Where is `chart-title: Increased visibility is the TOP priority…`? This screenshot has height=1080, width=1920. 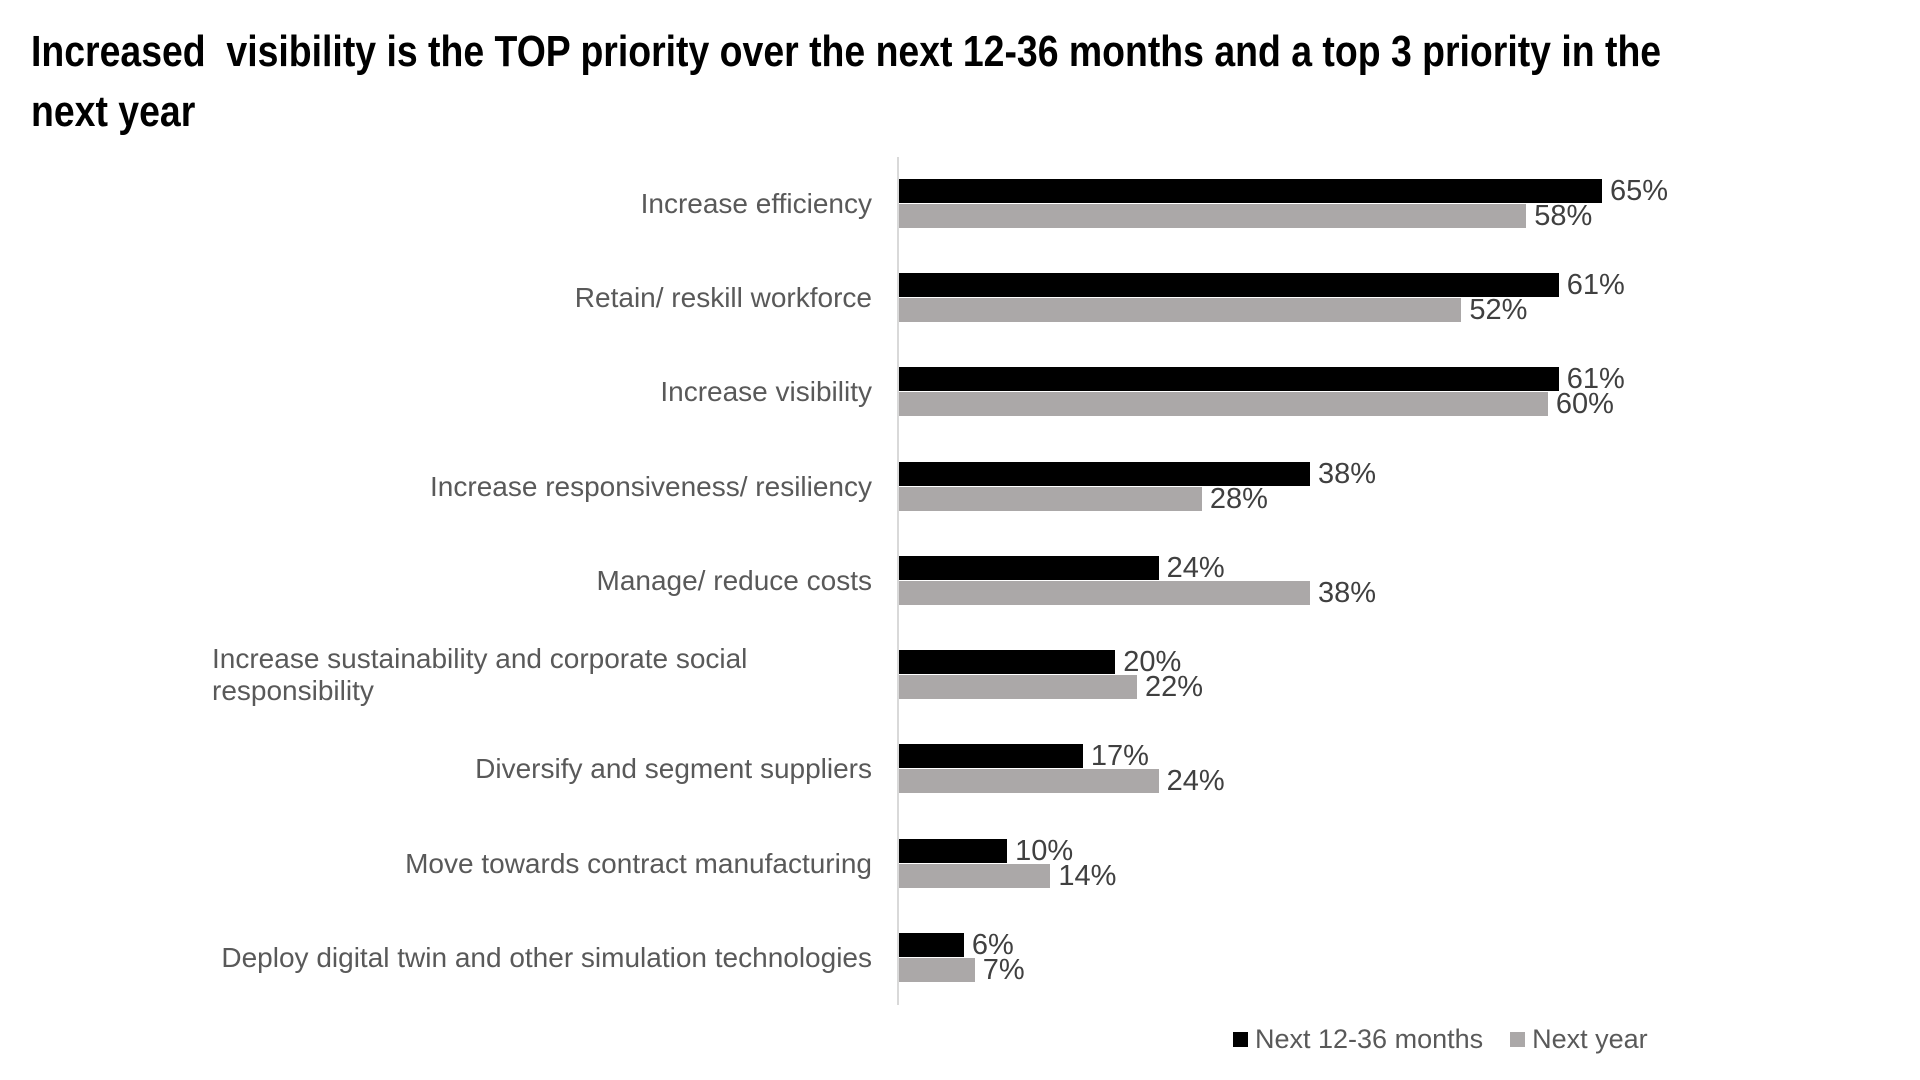 chart-title: Increased visibility is the TOP priority… is located at coordinates (966, 82).